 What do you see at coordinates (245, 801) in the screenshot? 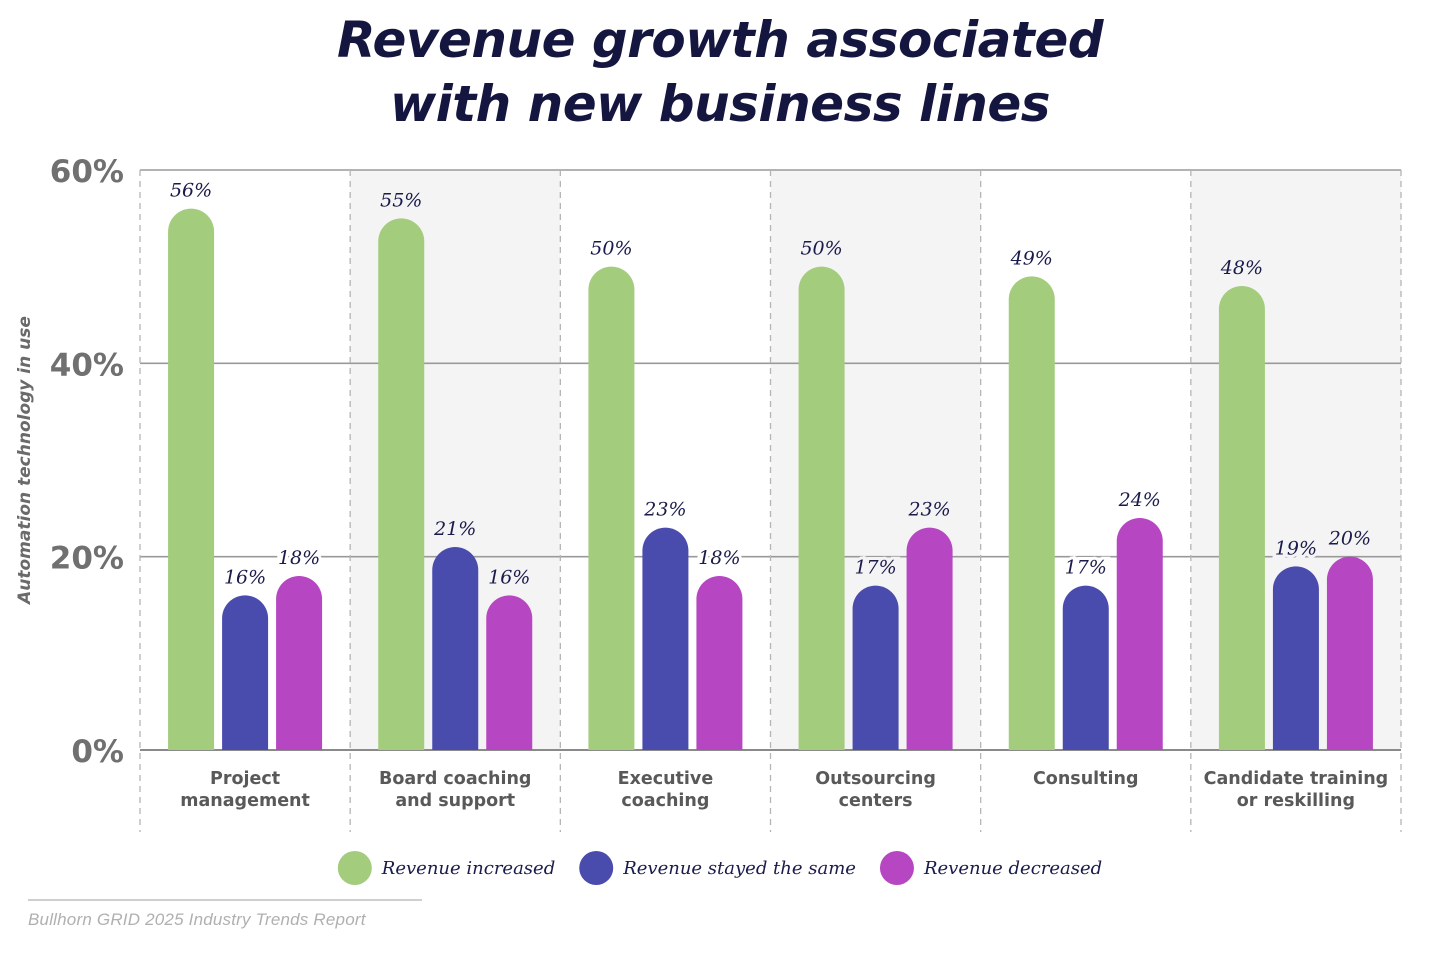
I see `category-label-0-1: management` at bounding box center [245, 801].